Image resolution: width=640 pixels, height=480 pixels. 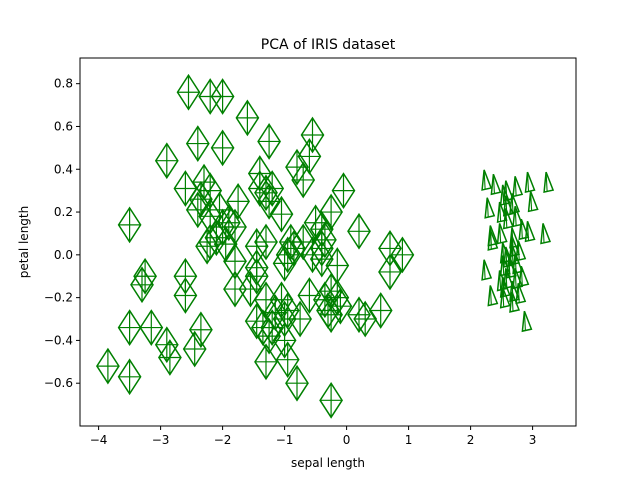 I want to click on x-tick-label: −1, so click(x=285, y=440).